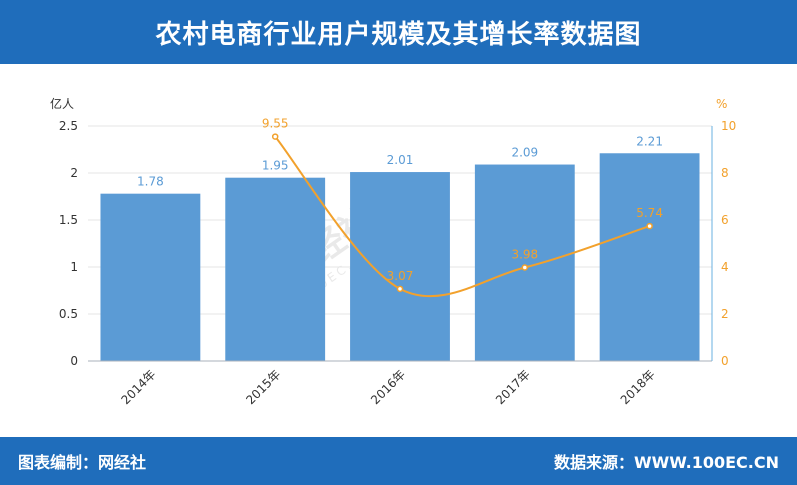 This screenshot has width=797, height=485. What do you see at coordinates (649, 213) in the screenshot?
I see `line-value-label: 5.74` at bounding box center [649, 213].